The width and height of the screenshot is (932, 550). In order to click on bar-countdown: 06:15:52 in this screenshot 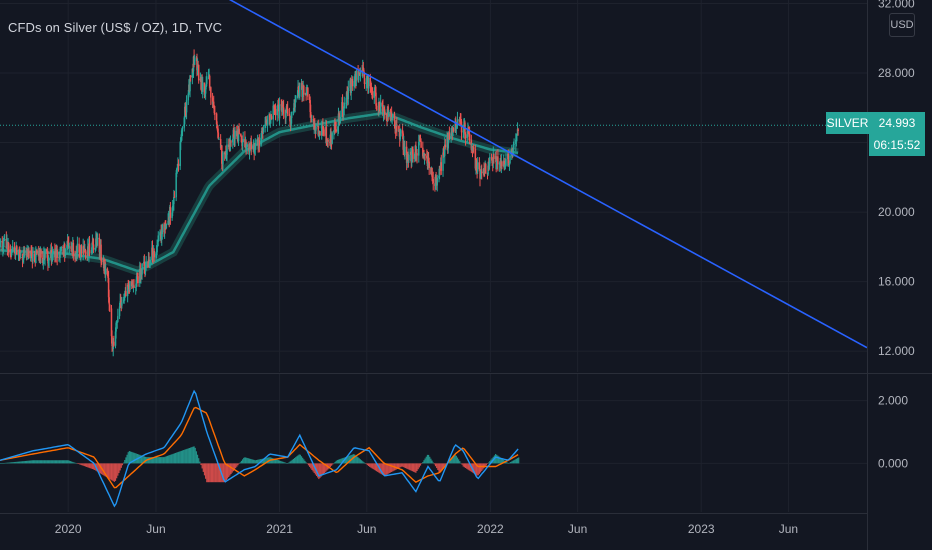, I will do `click(897, 145)`.